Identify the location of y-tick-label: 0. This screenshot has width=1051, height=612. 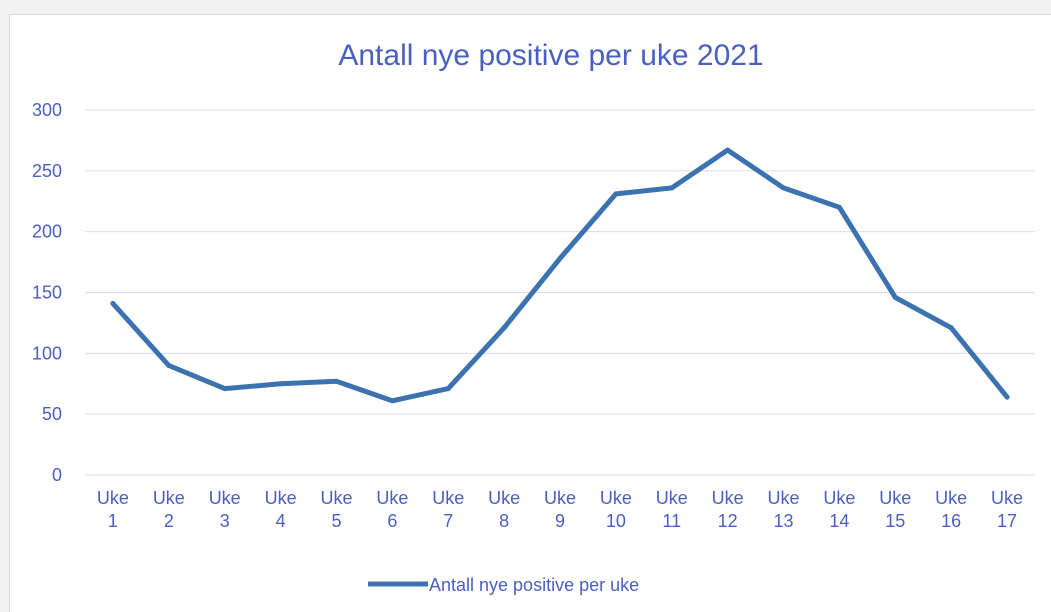
(57, 475).